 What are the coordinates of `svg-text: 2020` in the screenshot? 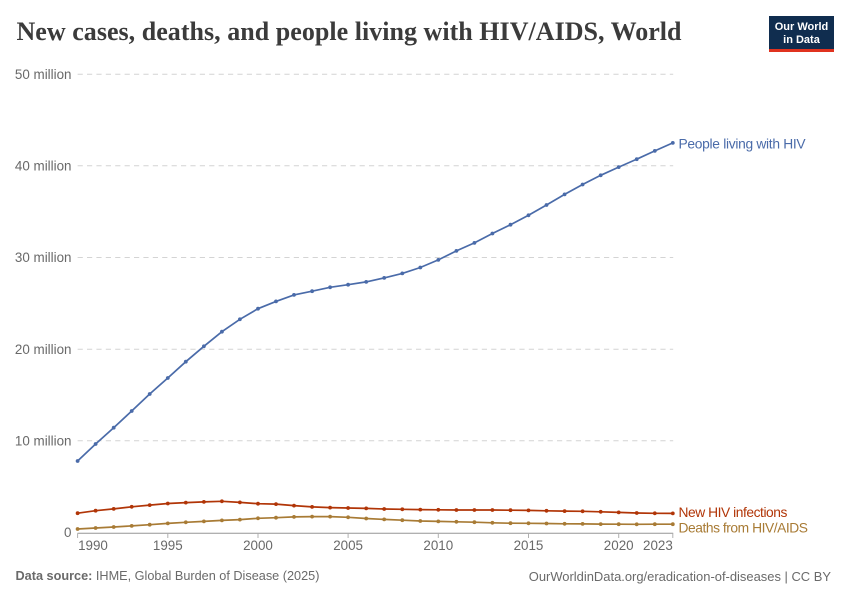 It's located at (619, 545).